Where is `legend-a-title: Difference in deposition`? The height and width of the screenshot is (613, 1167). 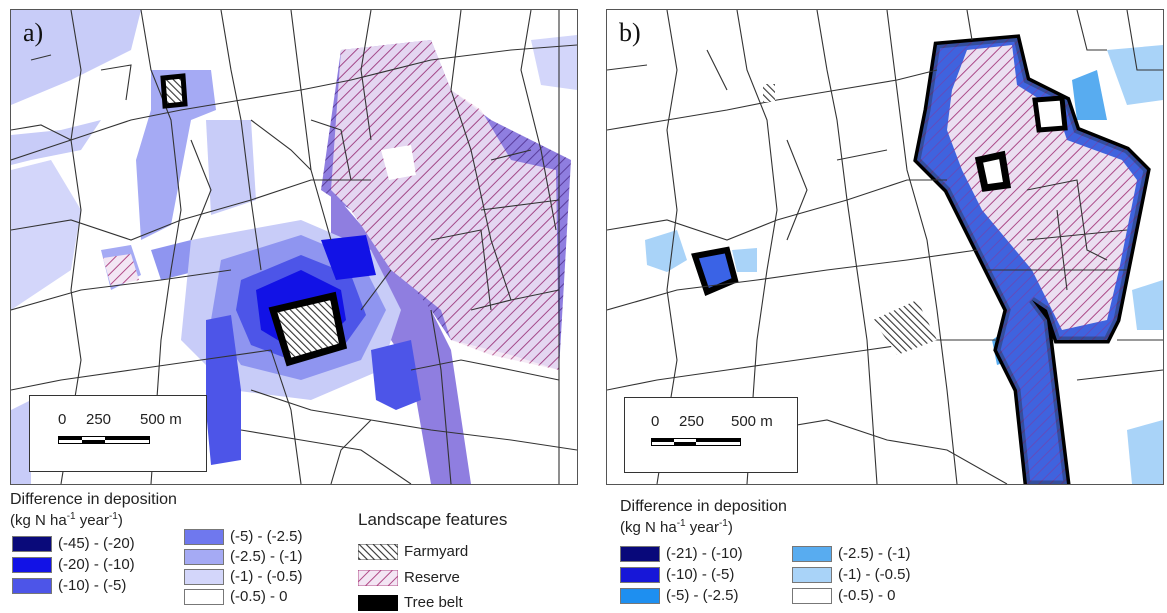
legend-a-title: Difference in deposition is located at coordinates (93, 499).